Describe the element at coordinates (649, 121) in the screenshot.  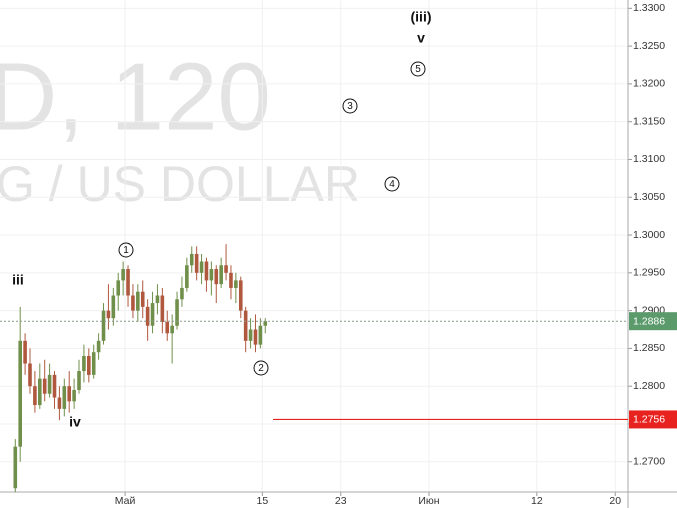
I see `y-tick-label: 1.3150` at that location.